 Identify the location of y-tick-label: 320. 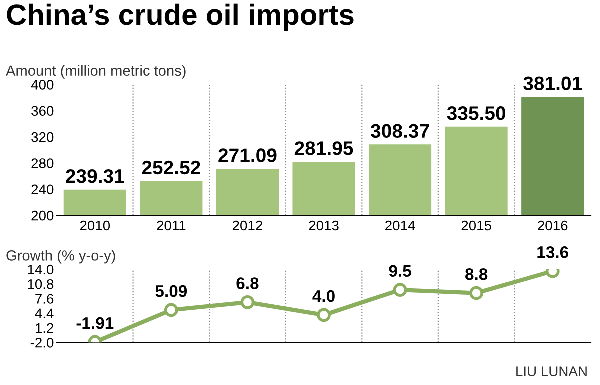
(43, 137).